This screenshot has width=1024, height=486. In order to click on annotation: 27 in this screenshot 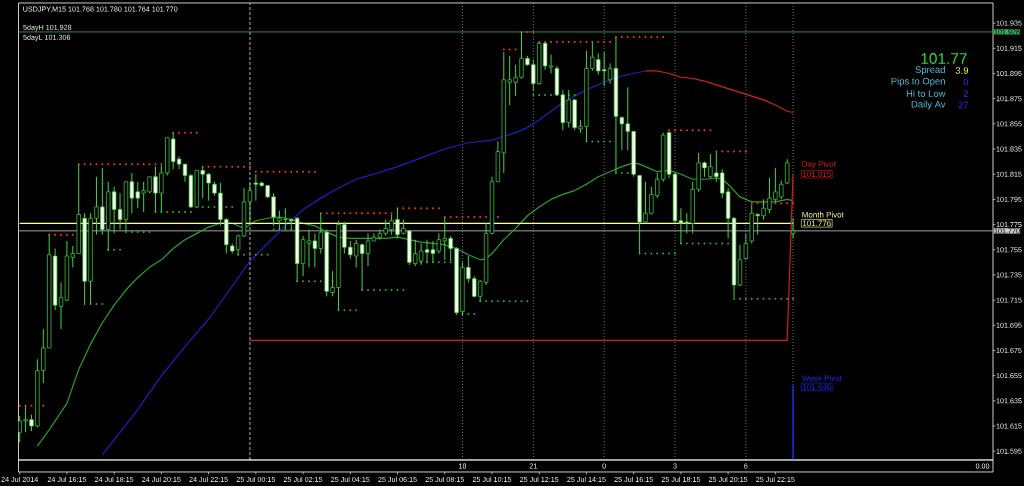, I will do `click(963, 105)`.